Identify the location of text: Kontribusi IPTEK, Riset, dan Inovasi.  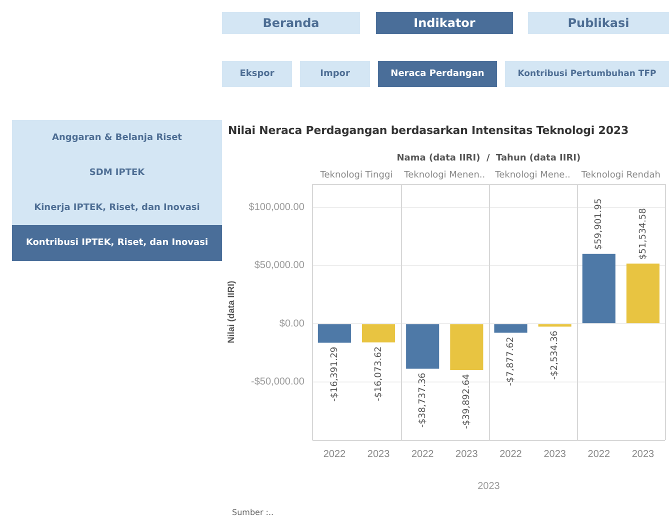
(117, 243).